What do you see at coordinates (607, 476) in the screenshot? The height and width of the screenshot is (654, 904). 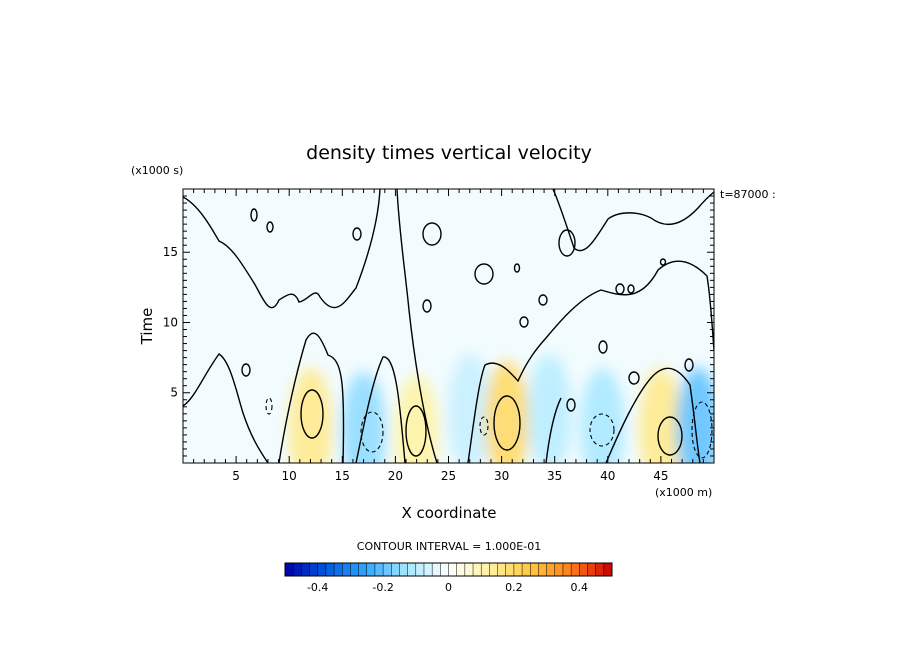 I see `x-tick-label: 40` at bounding box center [607, 476].